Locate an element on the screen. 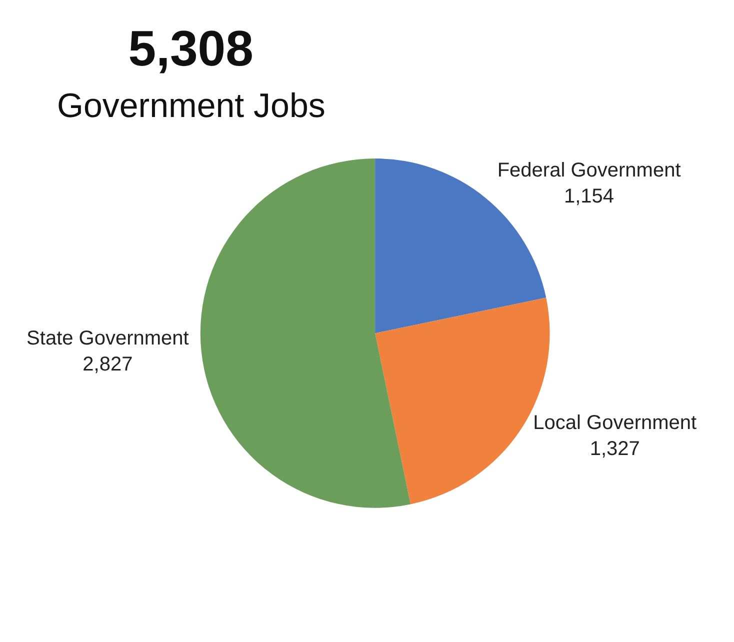  chart-subtitle: Government Jobs is located at coordinates (191, 106).